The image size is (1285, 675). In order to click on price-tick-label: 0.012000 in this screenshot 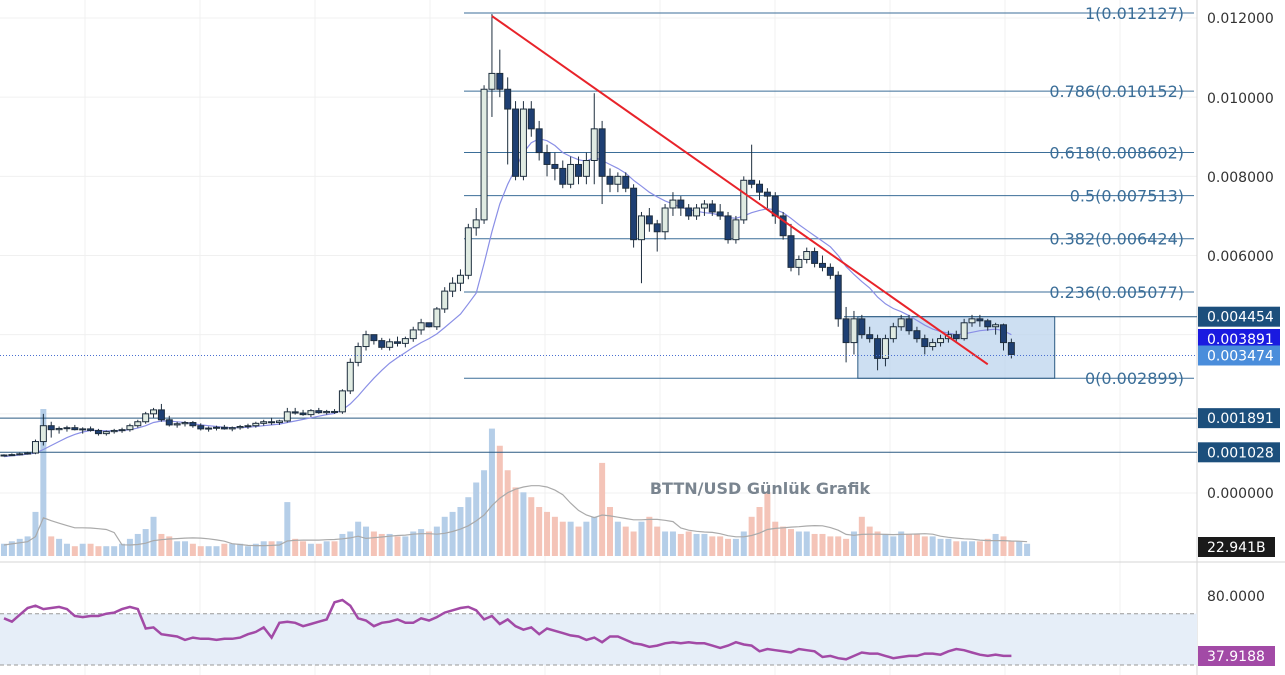, I will do `click(1240, 19)`.